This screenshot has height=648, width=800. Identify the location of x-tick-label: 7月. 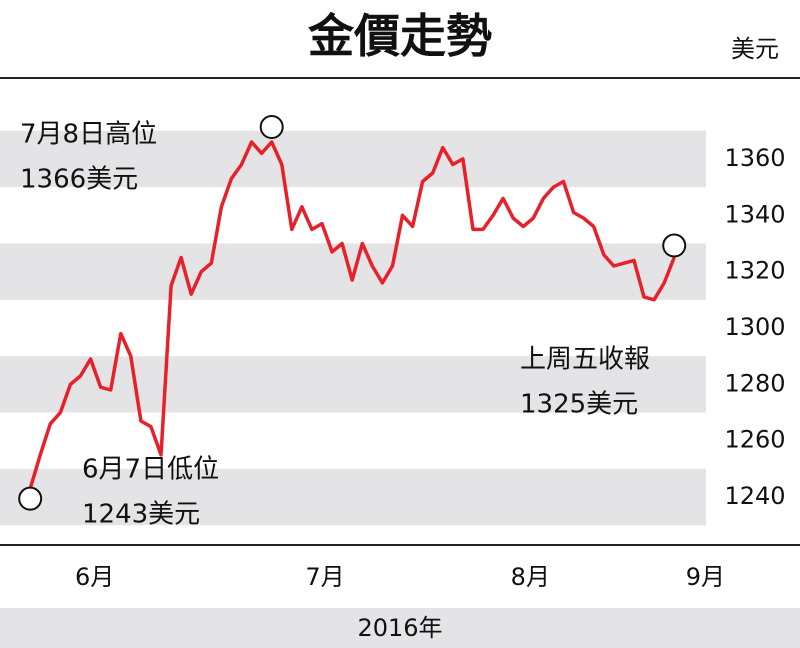
(324, 577).